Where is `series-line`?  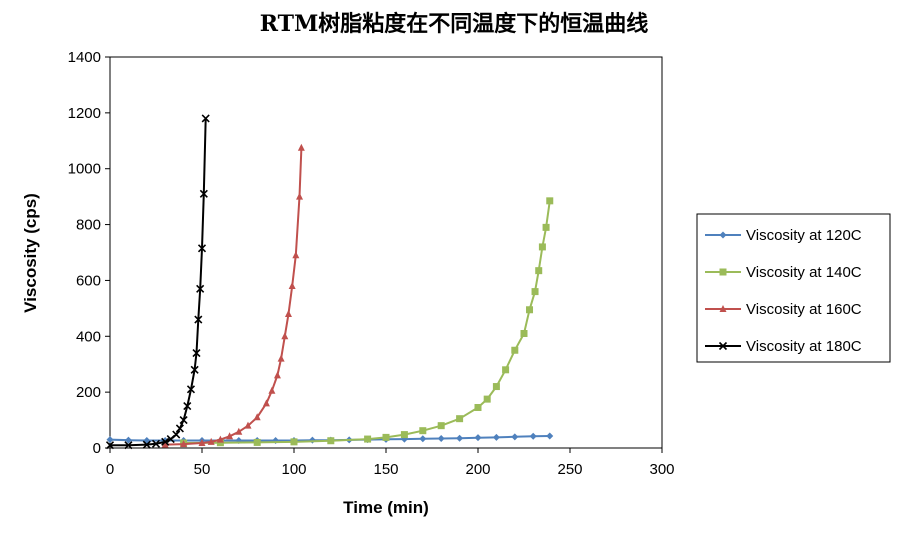
series-line is located at coordinates (158, 282).